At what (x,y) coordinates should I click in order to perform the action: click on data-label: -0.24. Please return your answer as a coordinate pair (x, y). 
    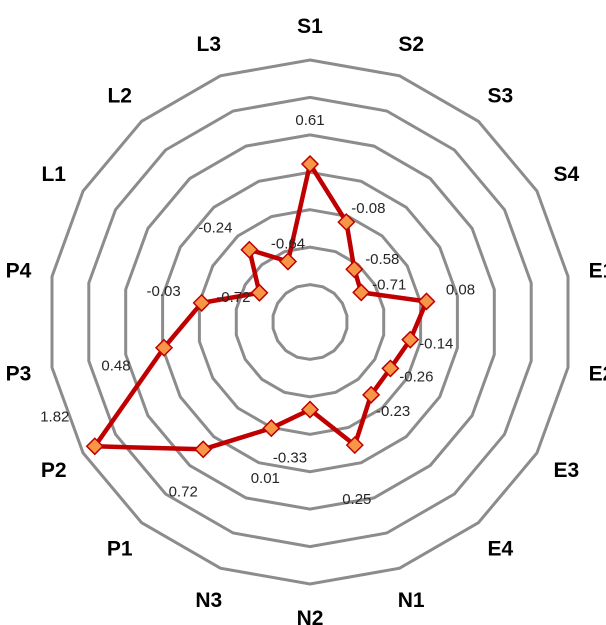
    Looking at the image, I should click on (215, 228).